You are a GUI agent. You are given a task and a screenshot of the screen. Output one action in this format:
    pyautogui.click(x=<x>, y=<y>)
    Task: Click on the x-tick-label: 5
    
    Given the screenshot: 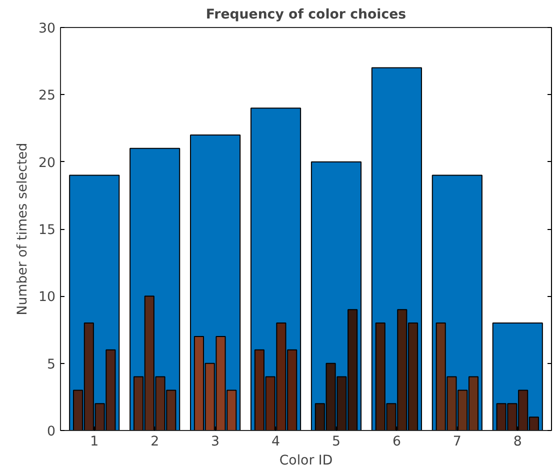 What is the action you would take?
    pyautogui.click(x=336, y=442)
    